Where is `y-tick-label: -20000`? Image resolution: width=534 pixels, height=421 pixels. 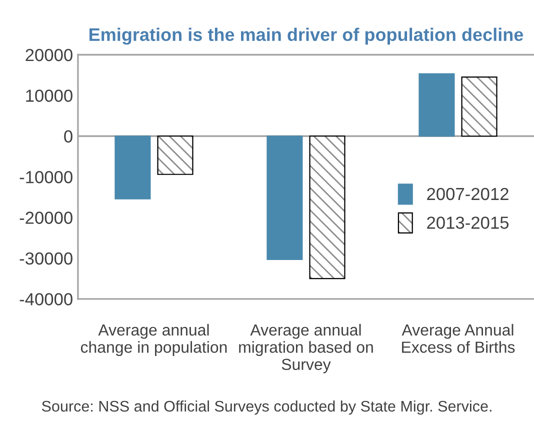 y-tick-label: -20000 is located at coordinates (46, 218).